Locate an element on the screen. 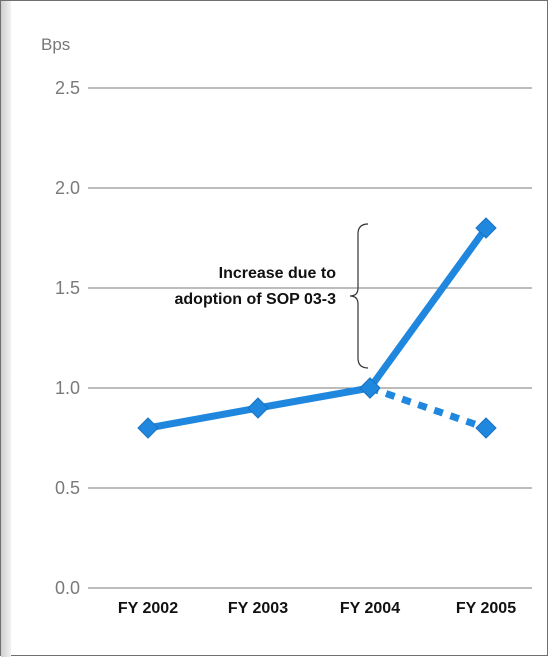  x-tick-label: FY 2002 is located at coordinates (148, 608).